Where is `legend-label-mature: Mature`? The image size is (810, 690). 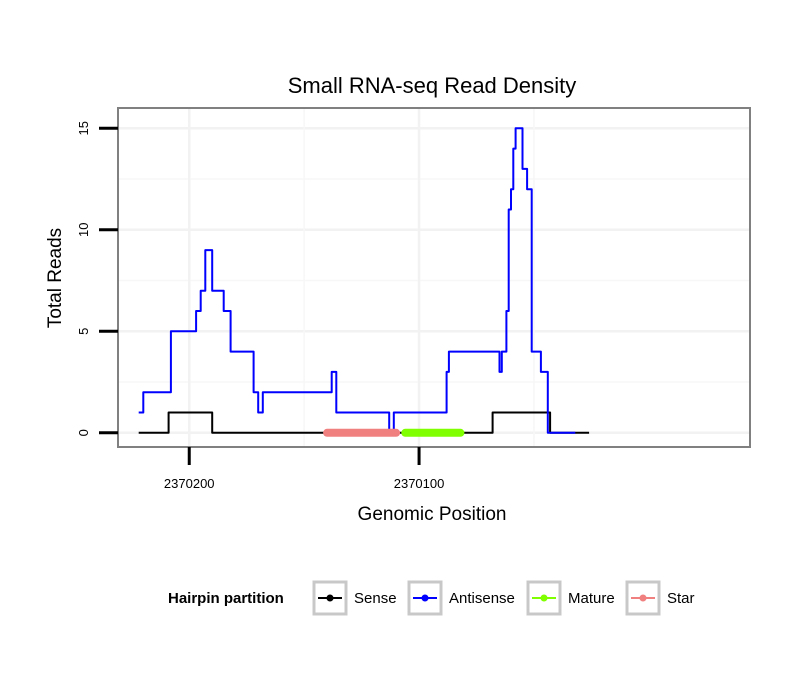 legend-label-mature: Mature is located at coordinates (591, 598).